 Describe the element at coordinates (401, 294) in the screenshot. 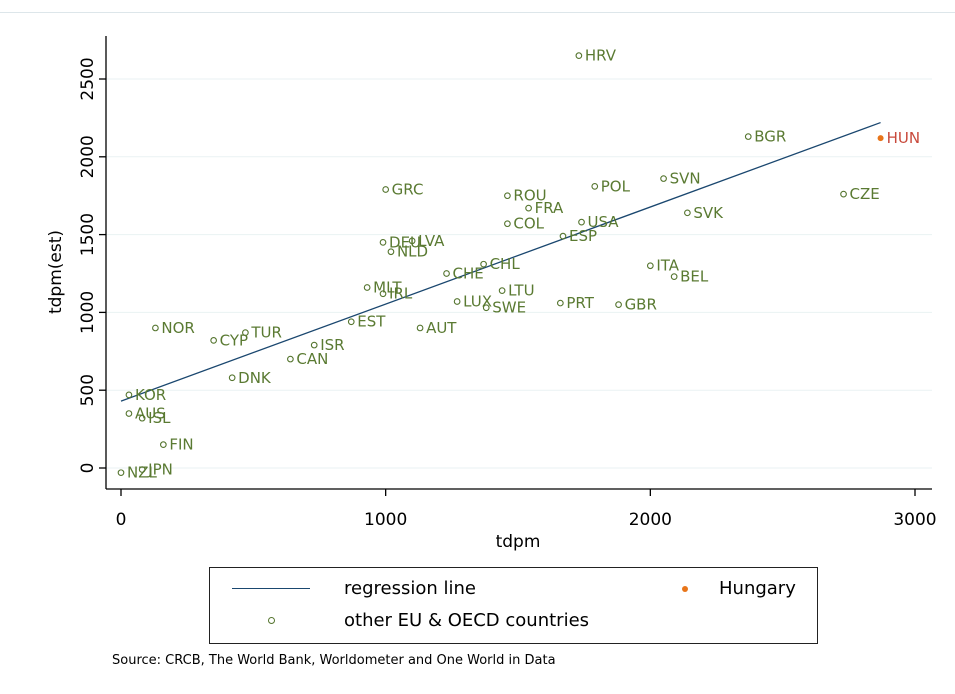

I see `point-label-irl: IRL` at that location.